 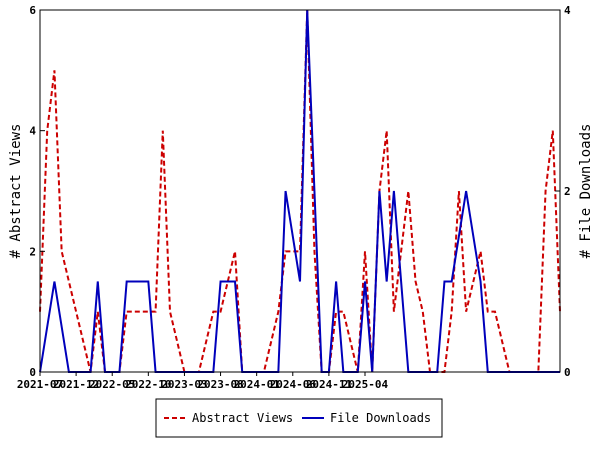 What do you see at coordinates (563, 191) in the screenshot?
I see `right-axis-ticks: 0 2 4` at bounding box center [563, 191].